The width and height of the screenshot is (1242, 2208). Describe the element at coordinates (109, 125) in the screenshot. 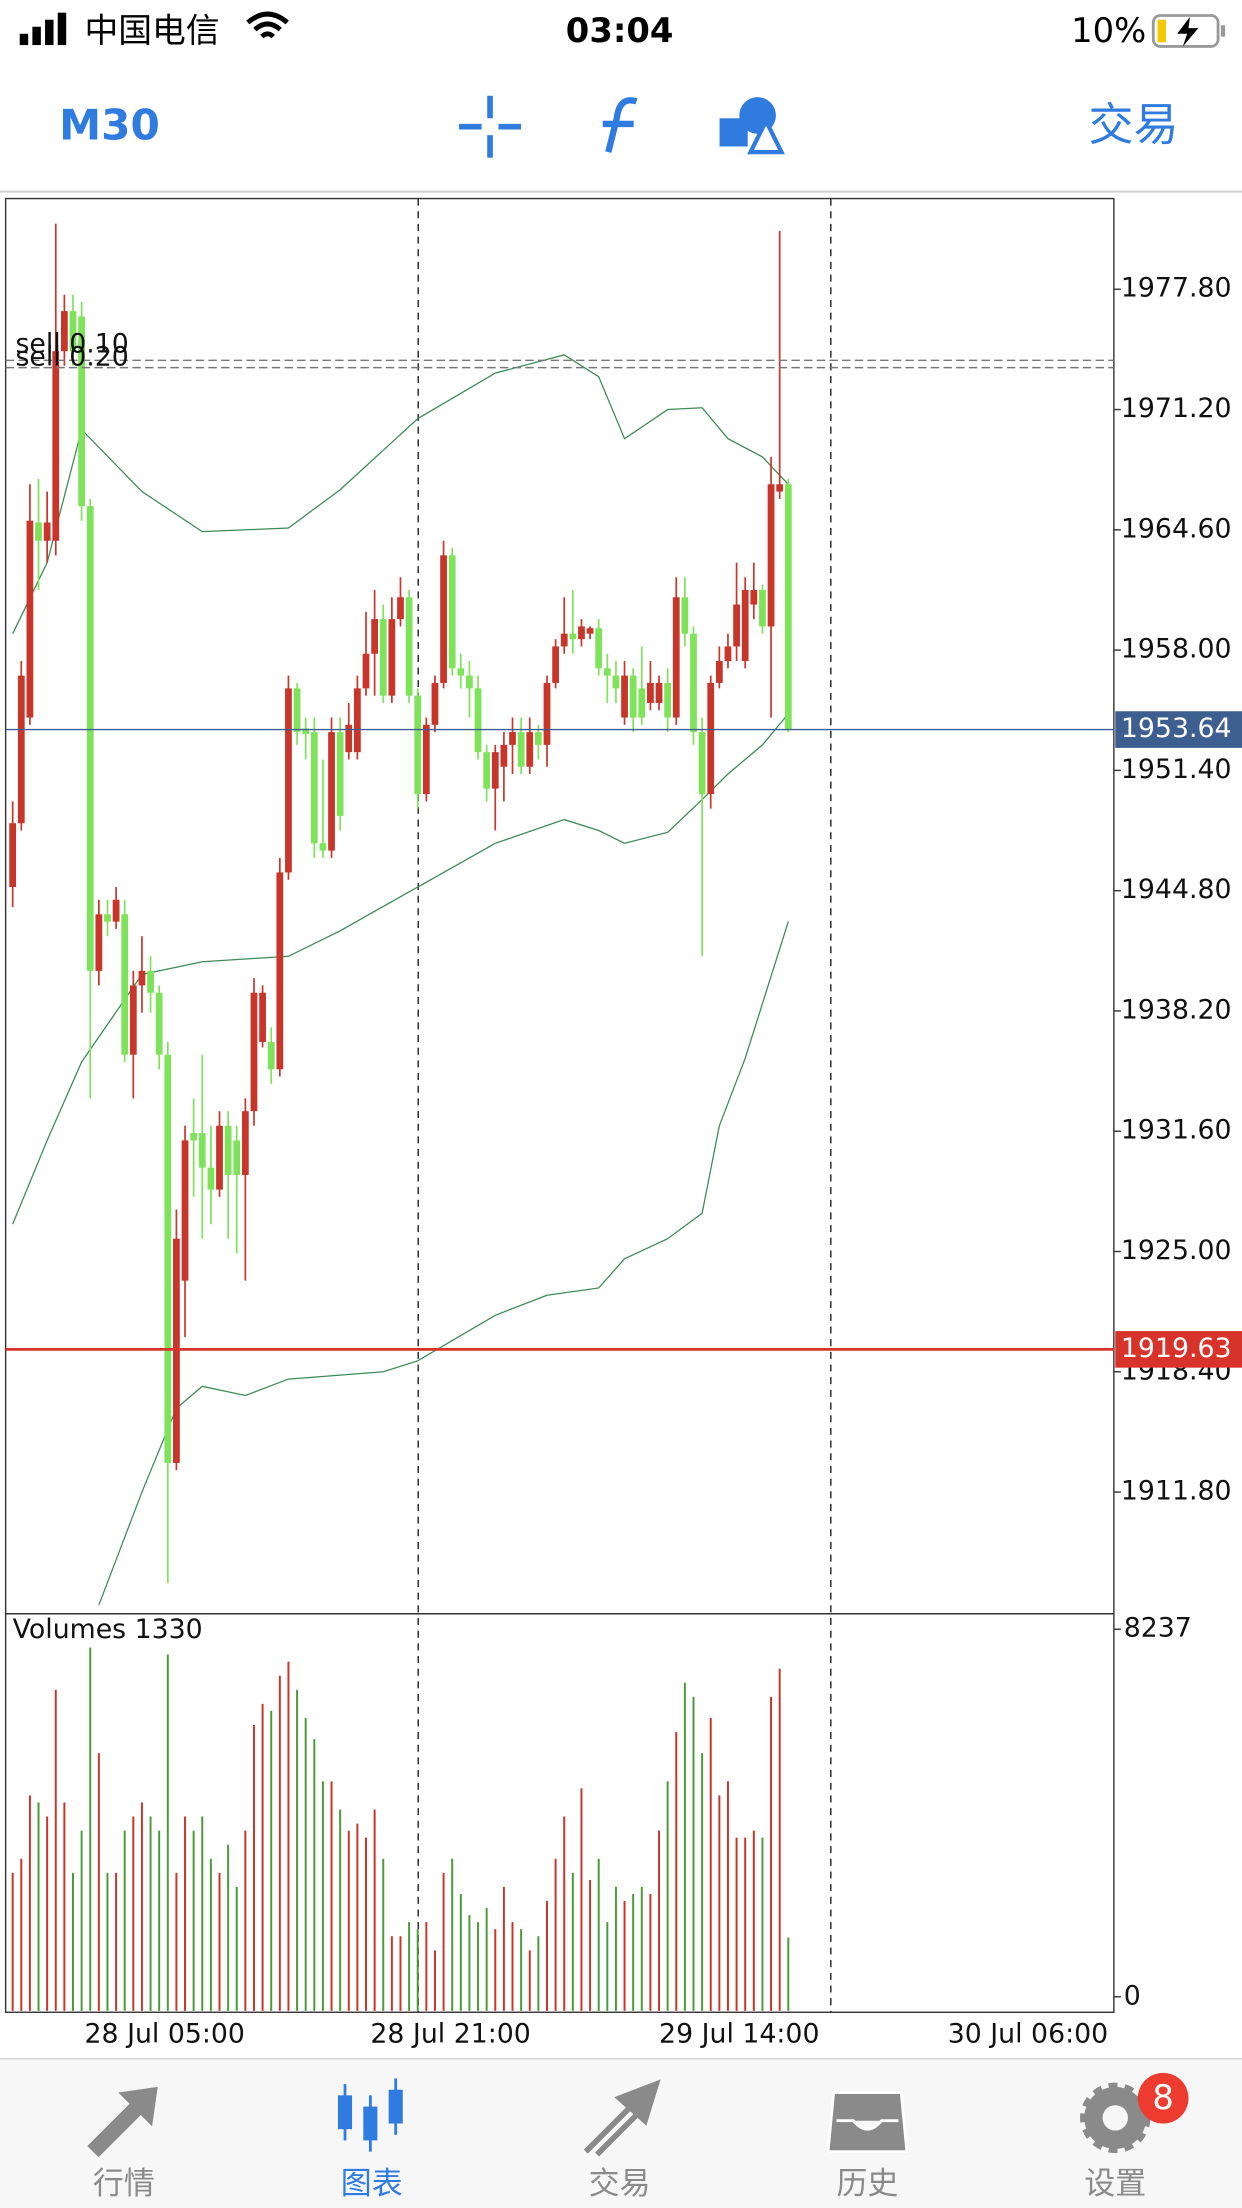

I see `timeframe-button: M30` at that location.